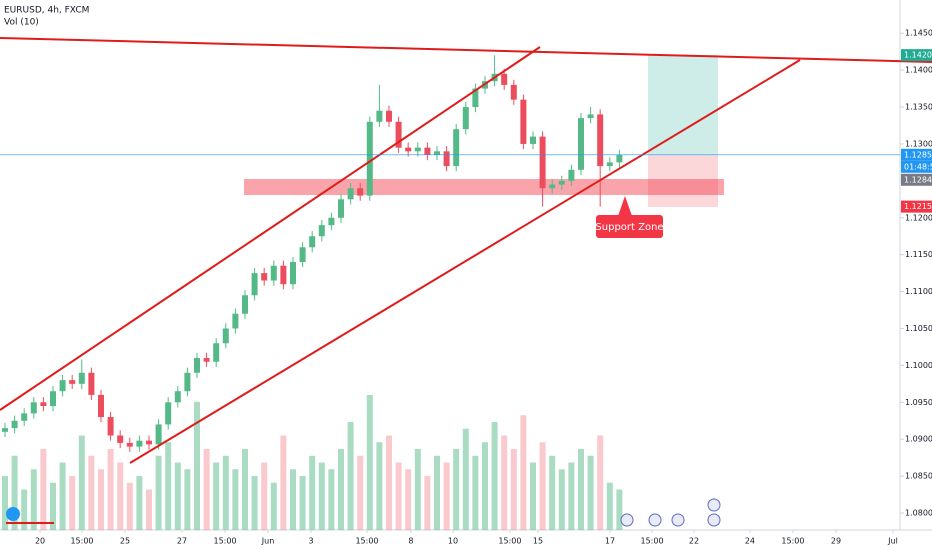 The image size is (932, 550). I want to click on target-zone, so click(683, 105).